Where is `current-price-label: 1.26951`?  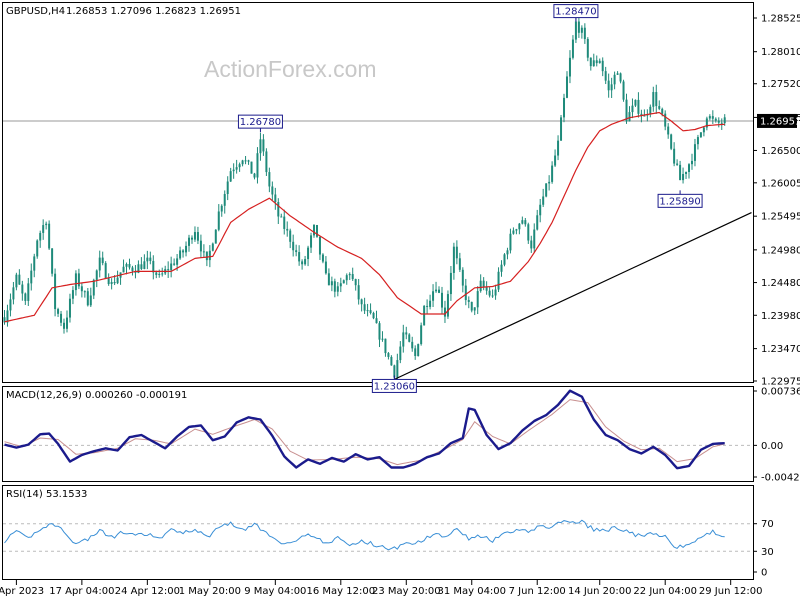 current-price-label: 1.26951 is located at coordinates (780, 121).